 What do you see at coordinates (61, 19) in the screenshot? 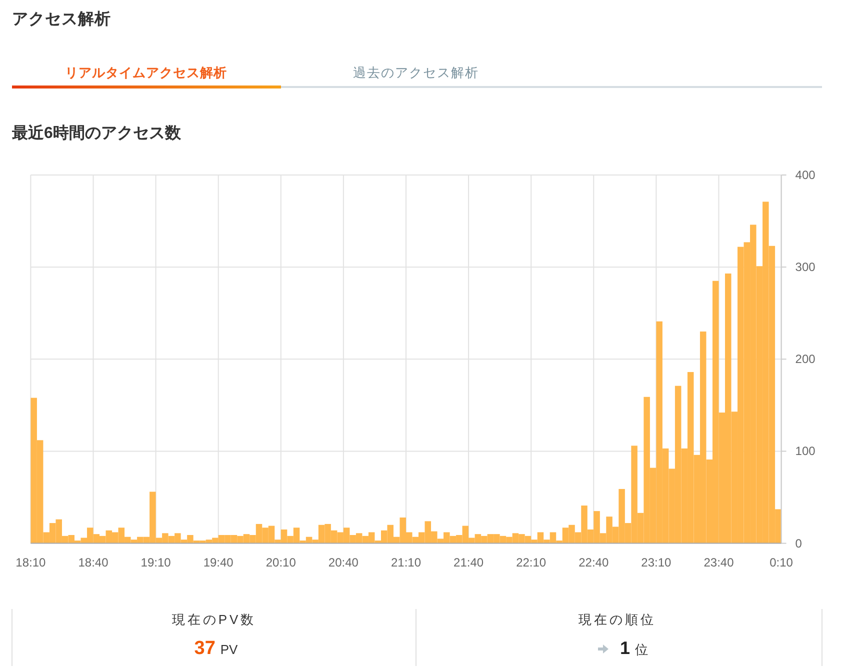
I see `text: アクセス解析` at bounding box center [61, 19].